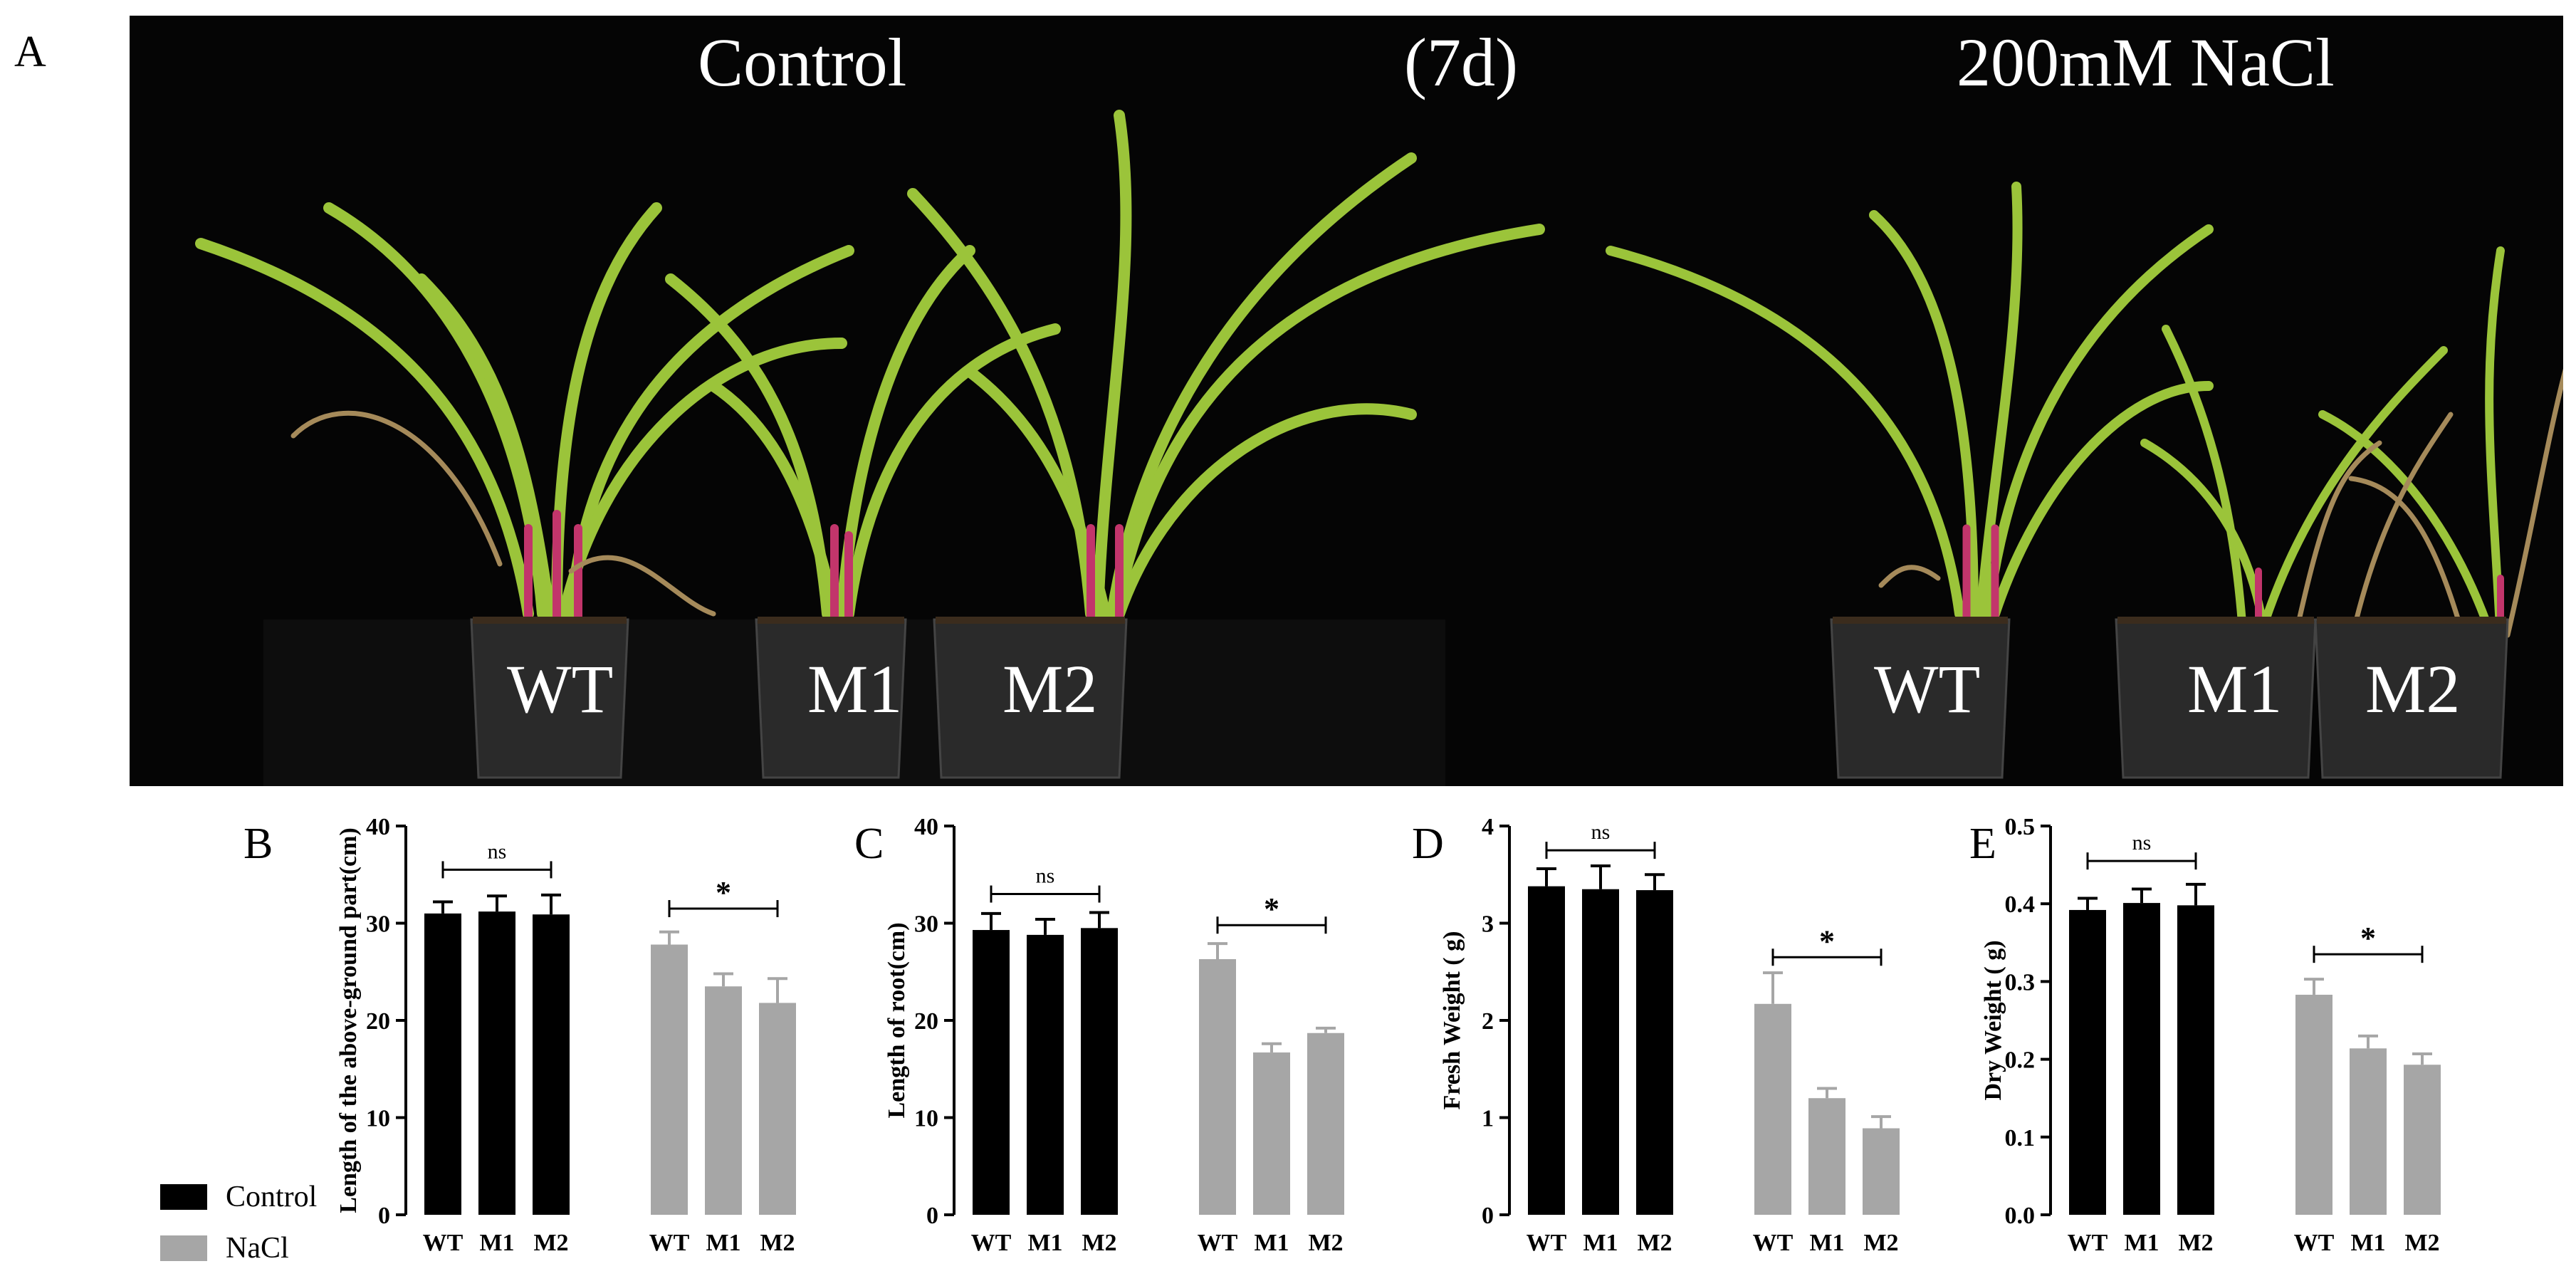 Image resolution: width=2576 pixels, height=1286 pixels. Describe the element at coordinates (560, 689) in the screenshot. I see `pot-label-control-wt: WT` at that location.